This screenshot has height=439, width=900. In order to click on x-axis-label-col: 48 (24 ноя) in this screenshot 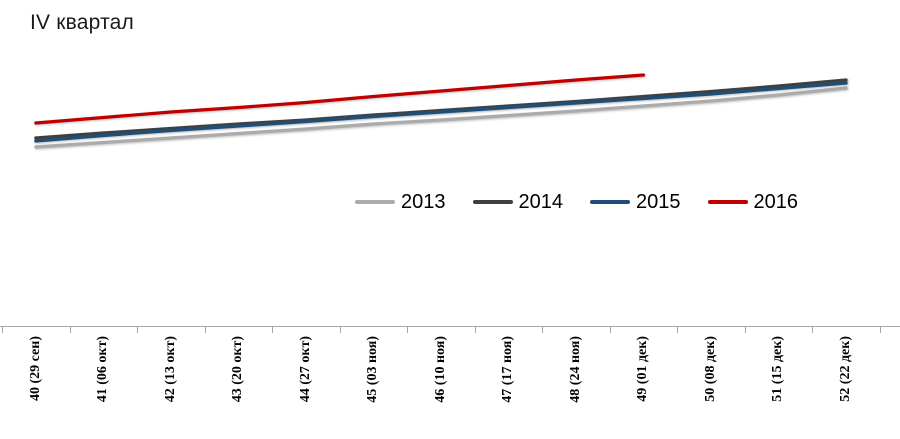, I will do `click(576, 386)`.